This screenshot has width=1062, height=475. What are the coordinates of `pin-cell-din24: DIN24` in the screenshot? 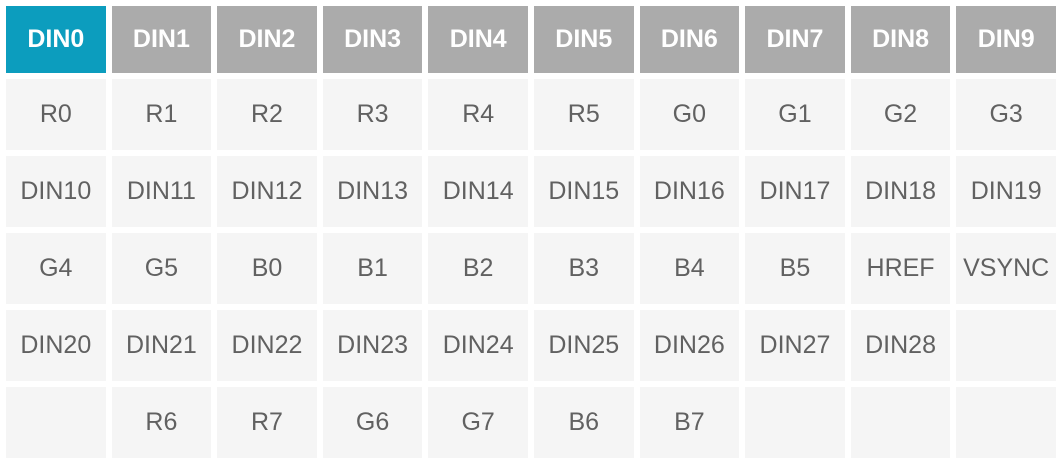 It's located at (478, 345).